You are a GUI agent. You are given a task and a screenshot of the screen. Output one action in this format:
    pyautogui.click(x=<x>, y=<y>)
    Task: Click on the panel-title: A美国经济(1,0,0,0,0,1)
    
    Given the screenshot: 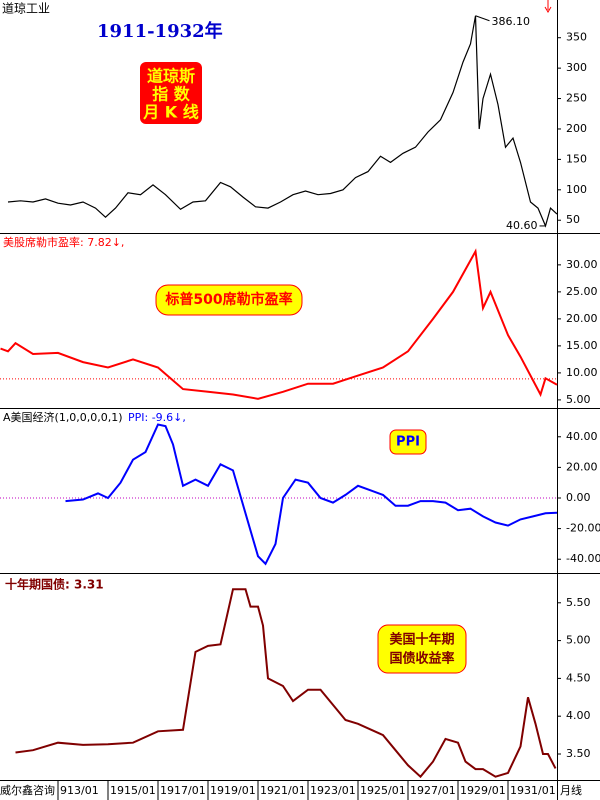 What is the action you would take?
    pyautogui.click(x=63, y=417)
    